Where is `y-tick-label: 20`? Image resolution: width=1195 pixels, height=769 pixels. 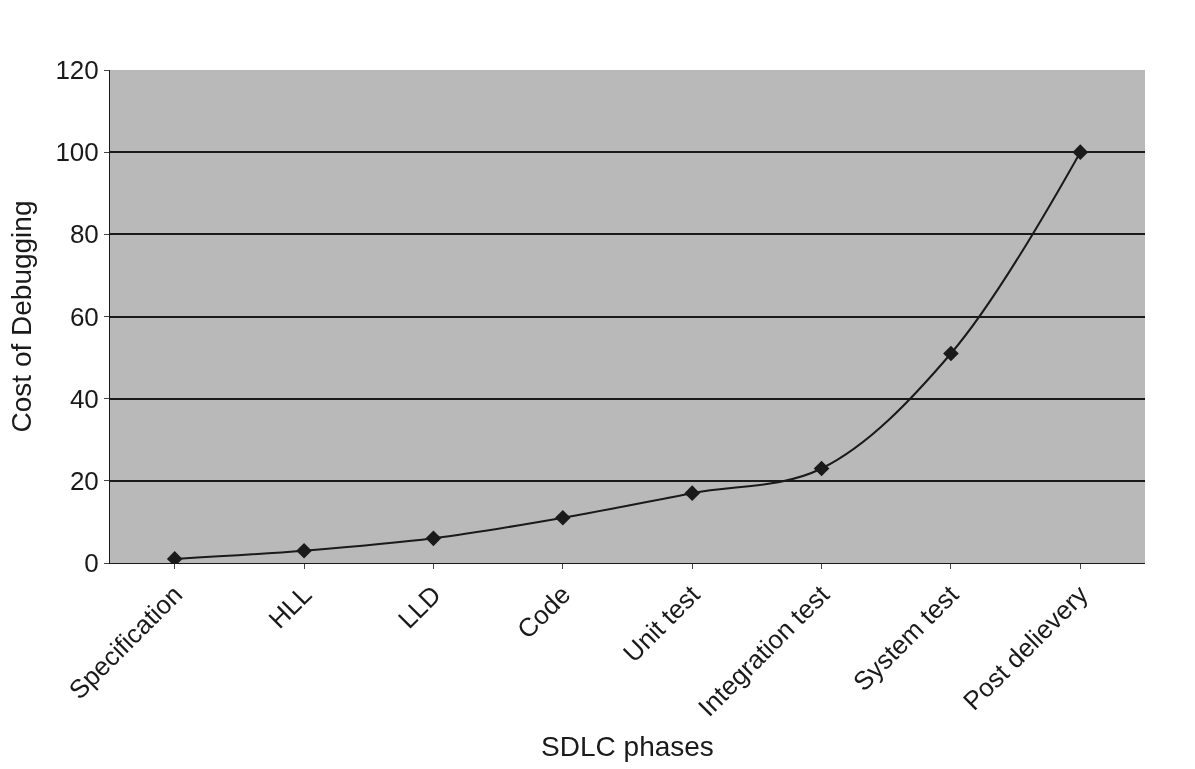 y-tick-label: 20 is located at coordinates (84, 480).